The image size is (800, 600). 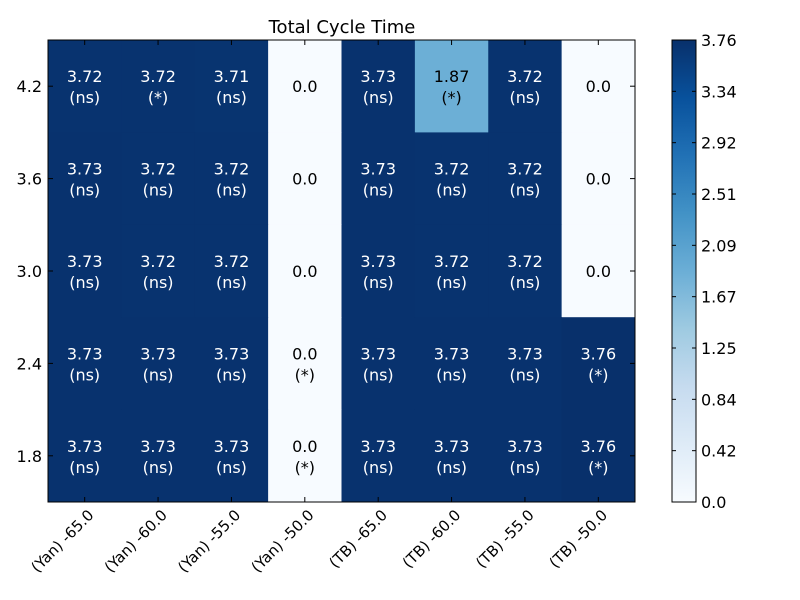 What do you see at coordinates (29, 271) in the screenshot?
I see `y-tick-label: 3.0` at bounding box center [29, 271].